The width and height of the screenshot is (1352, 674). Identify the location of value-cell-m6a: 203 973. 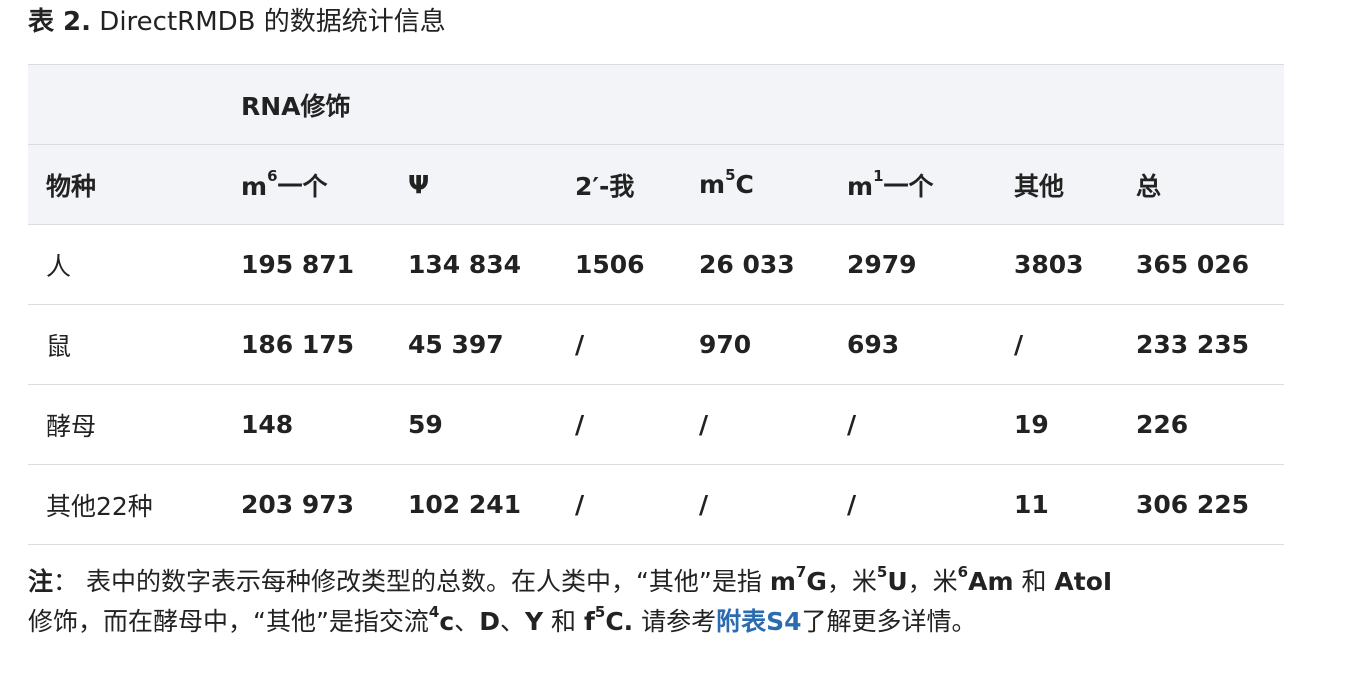
(306, 504).